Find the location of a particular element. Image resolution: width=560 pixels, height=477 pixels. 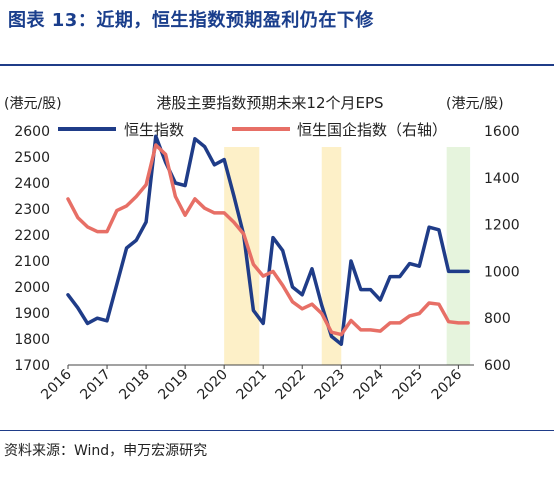

right-axis-unit: (港元/股) is located at coordinates (475, 104).